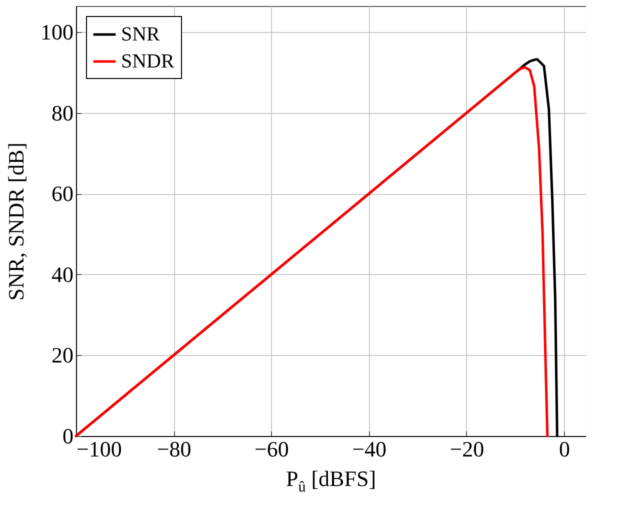  I want to click on y-tick-label: 60, so click(63, 193).